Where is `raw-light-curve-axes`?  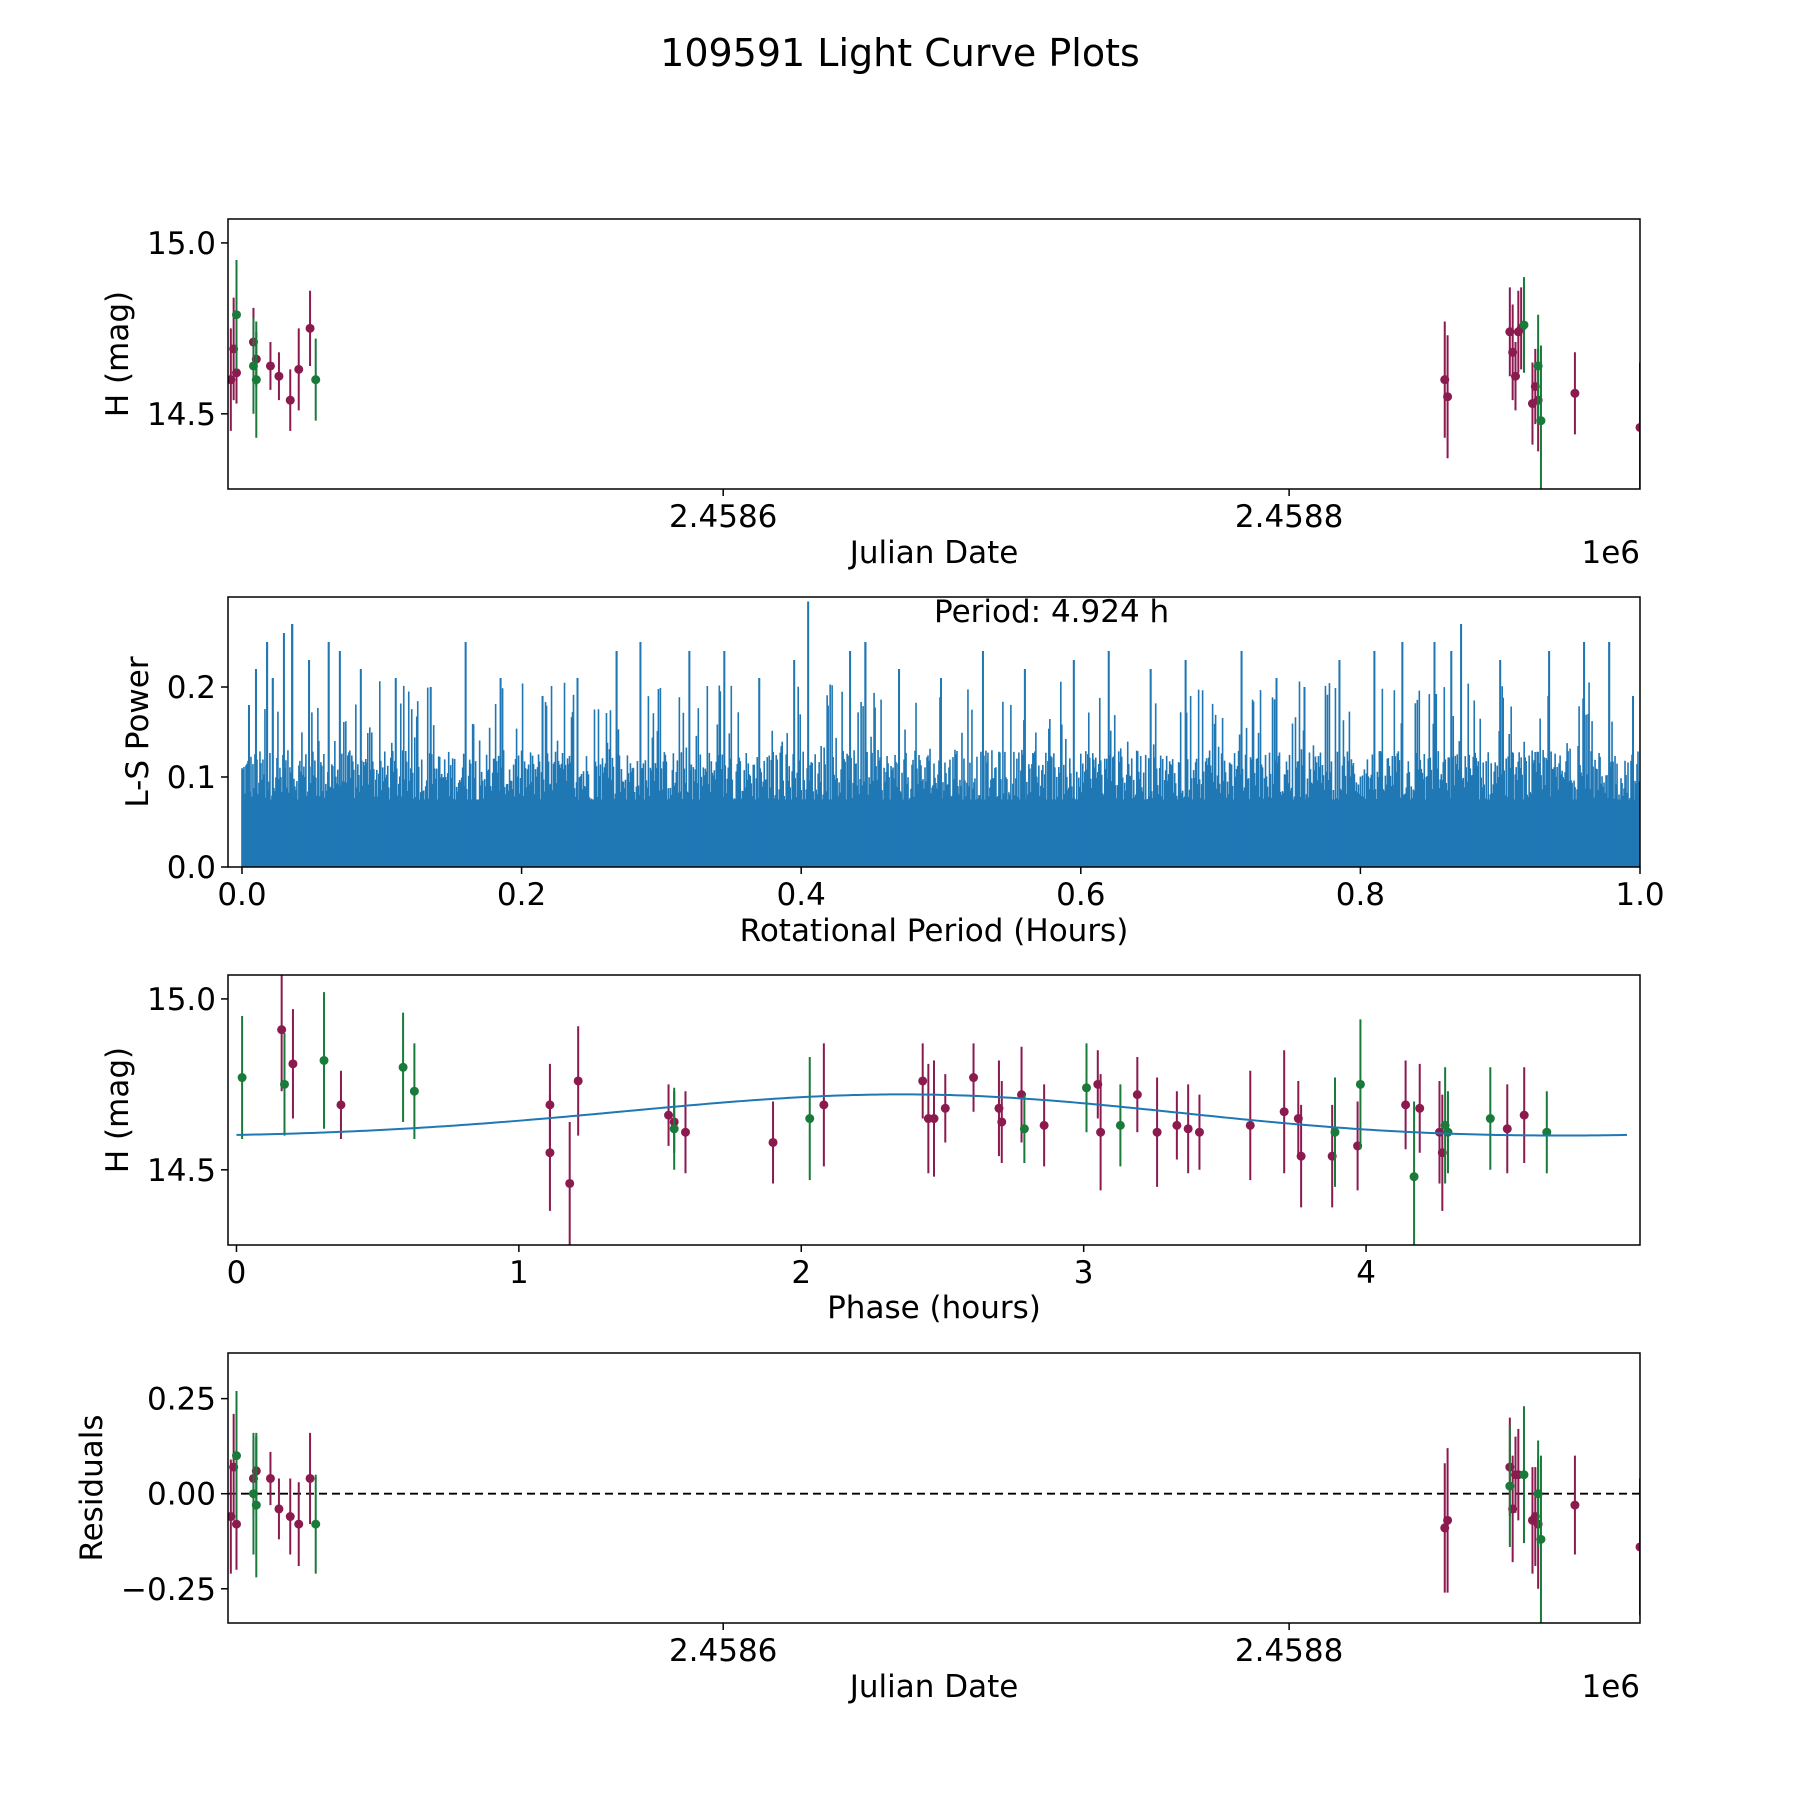
raw-light-curve-axes is located at coordinates (934, 354).